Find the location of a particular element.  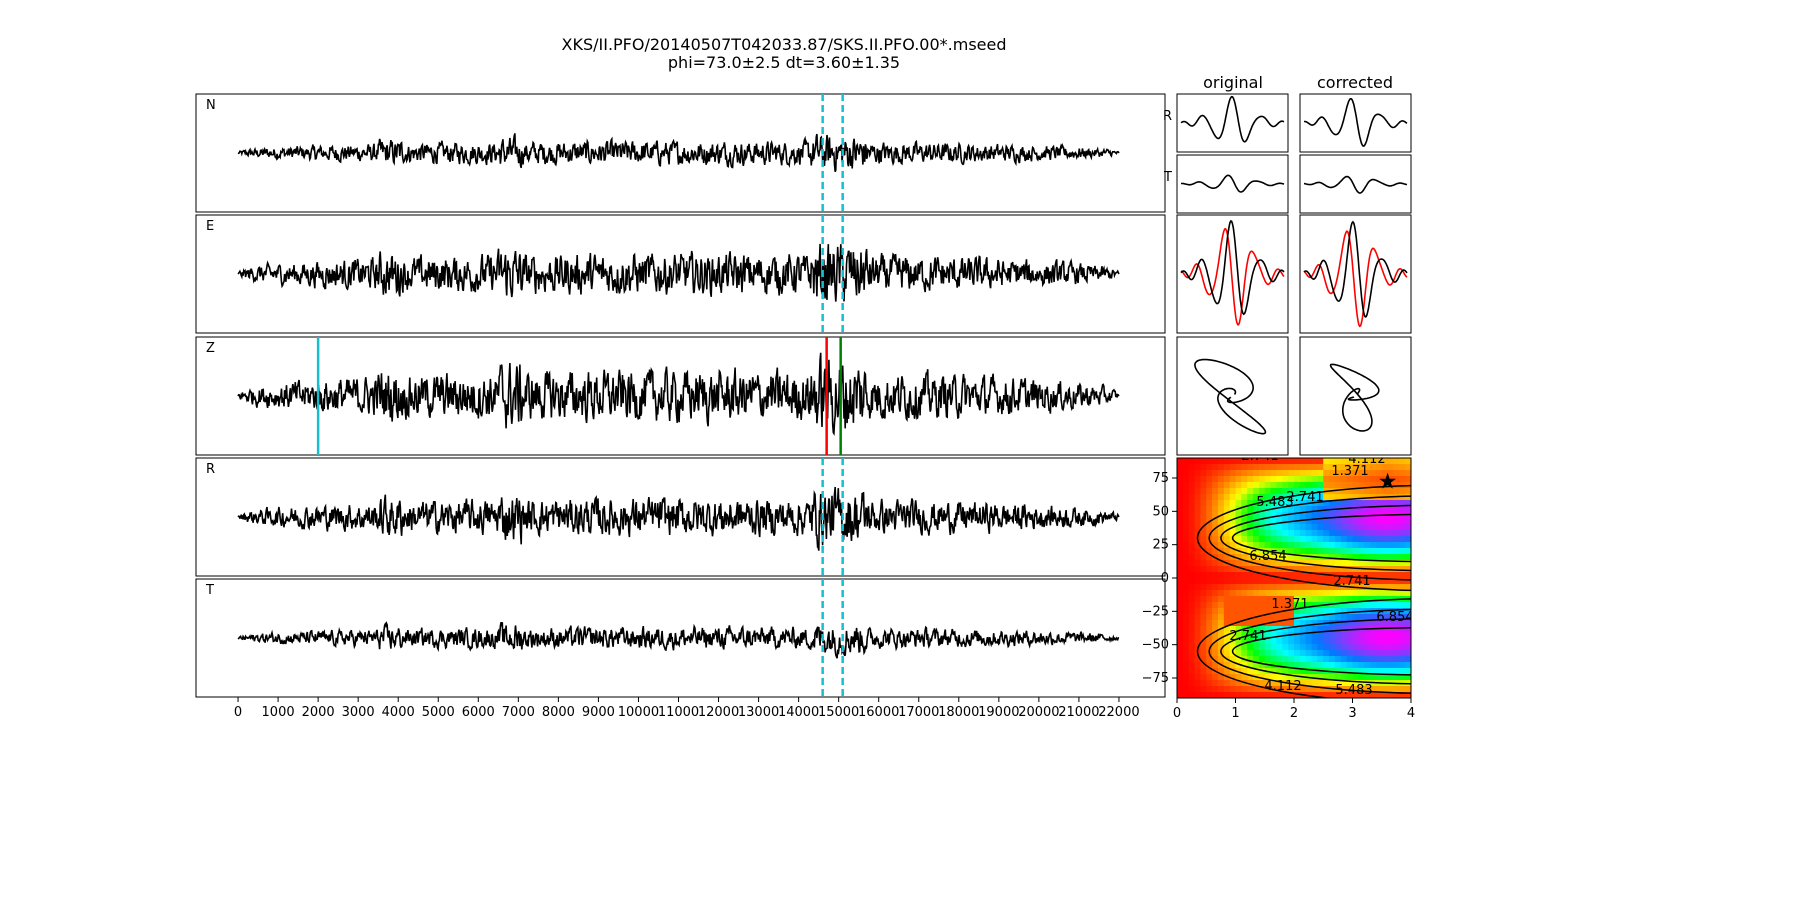

waveform-line is located at coordinates (1355, 184).